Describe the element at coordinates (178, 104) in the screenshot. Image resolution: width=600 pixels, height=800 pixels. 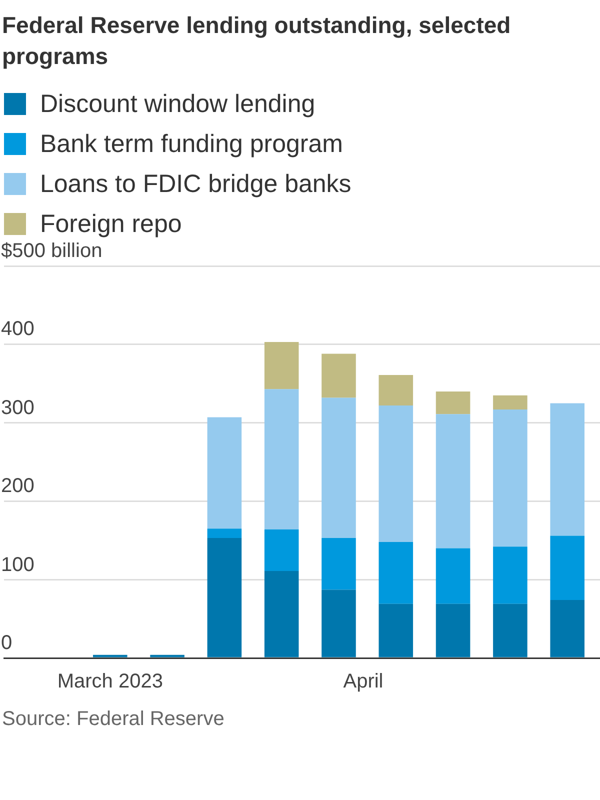
I see `legend-label: Discount window lending` at that location.